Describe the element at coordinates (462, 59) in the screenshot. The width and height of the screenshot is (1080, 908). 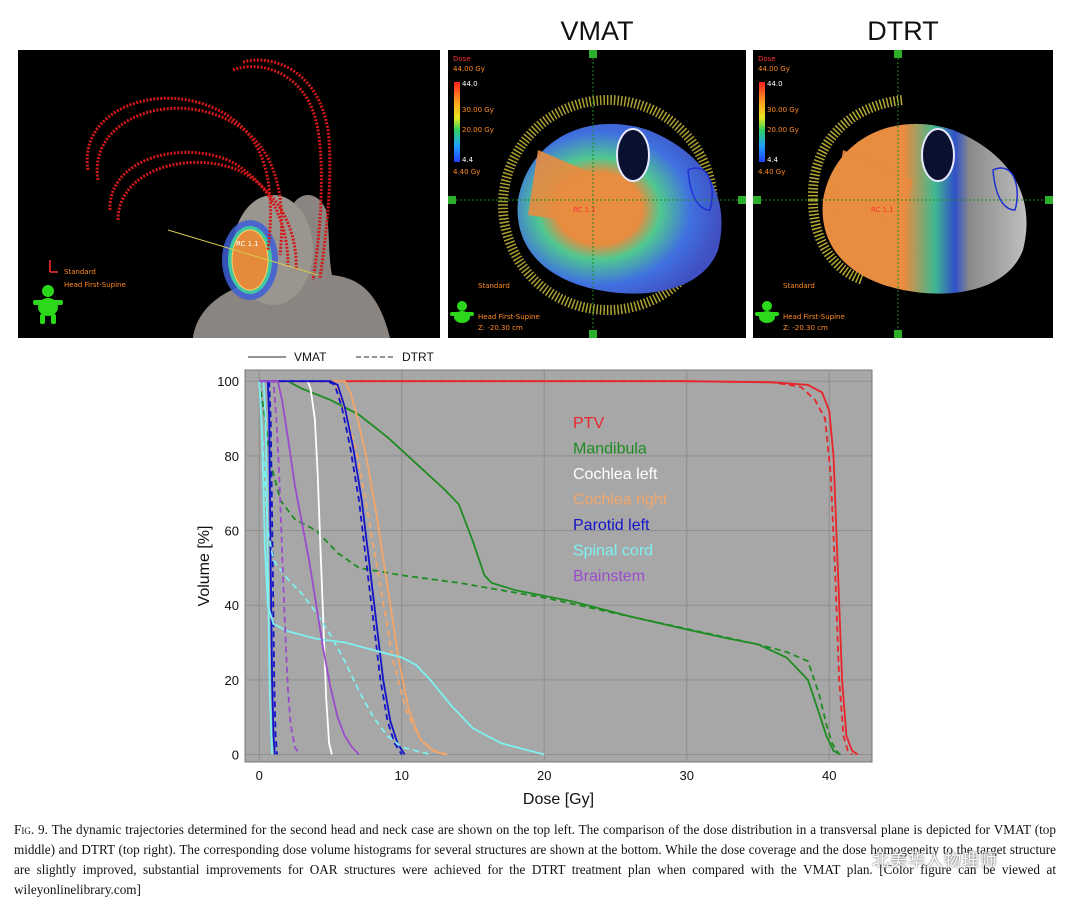
I see `vmat-dose-label: Dose` at that location.